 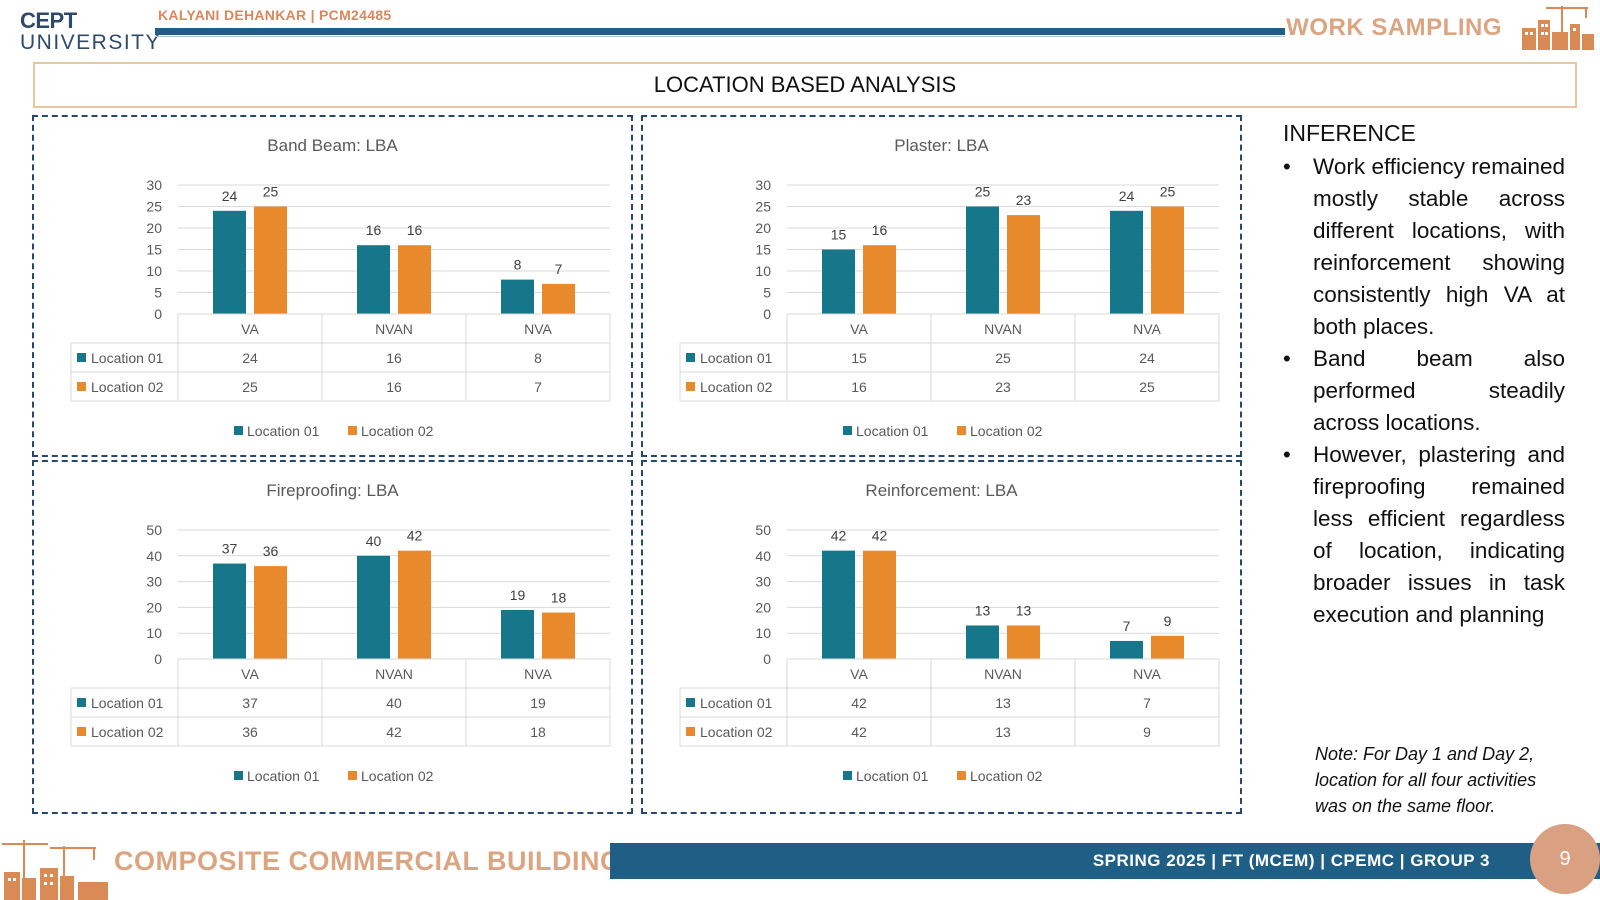 I want to click on project-title: COMPOSITE COMMERCIAL BUILDING, so click(x=368, y=861).